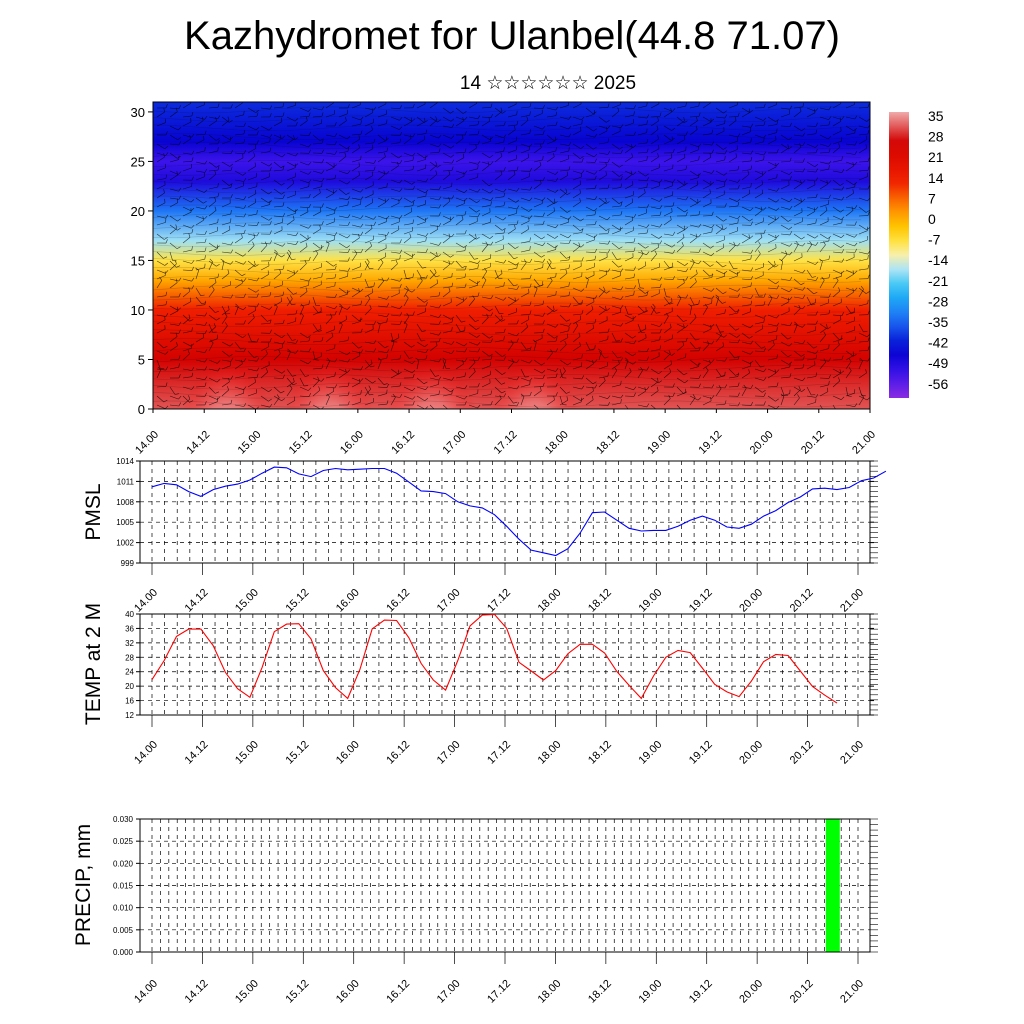 This screenshot has width=1024, height=1024. Describe the element at coordinates (938, 363) in the screenshot. I see `colorbar-label: -49` at that location.